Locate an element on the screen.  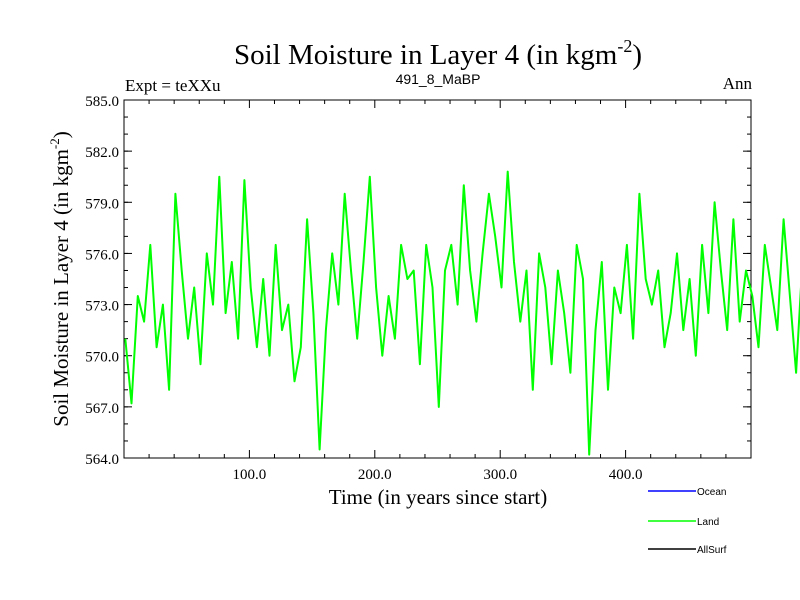
x-tick-label: 100.0 is located at coordinates (250, 475).